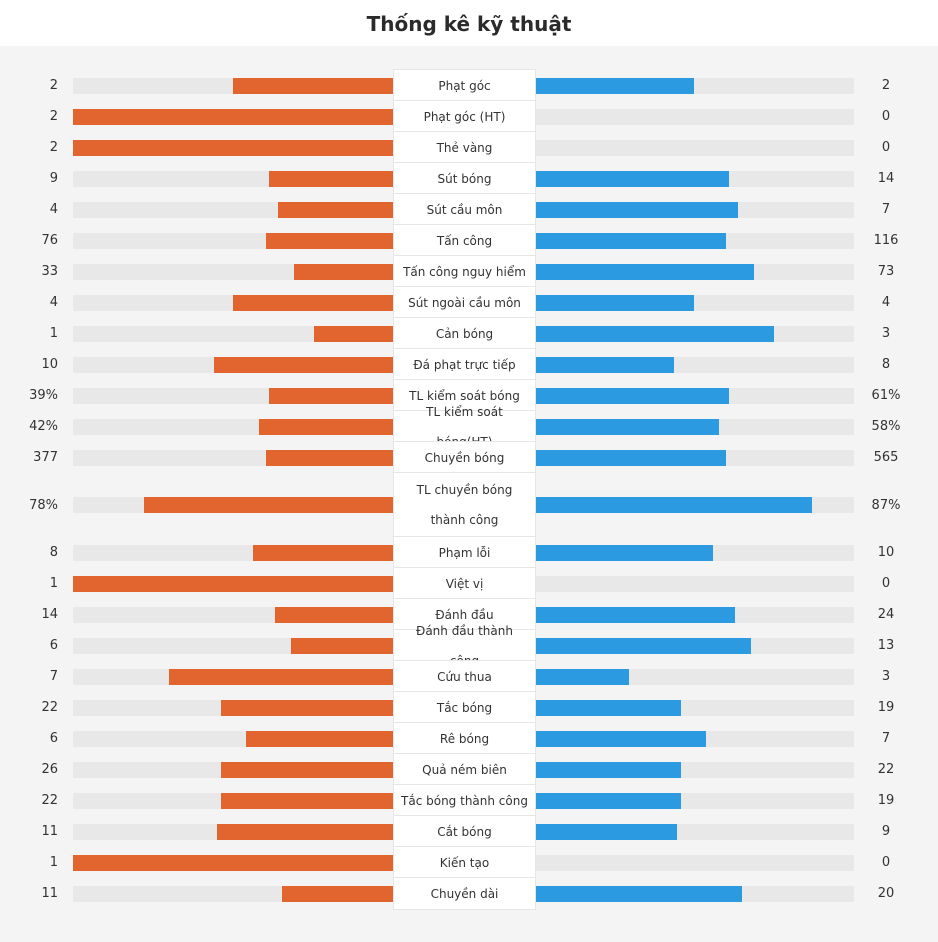 This screenshot has width=938, height=942. What do you see at coordinates (464, 457) in the screenshot?
I see `stat-label-text: Chuyền bóng` at bounding box center [464, 457].